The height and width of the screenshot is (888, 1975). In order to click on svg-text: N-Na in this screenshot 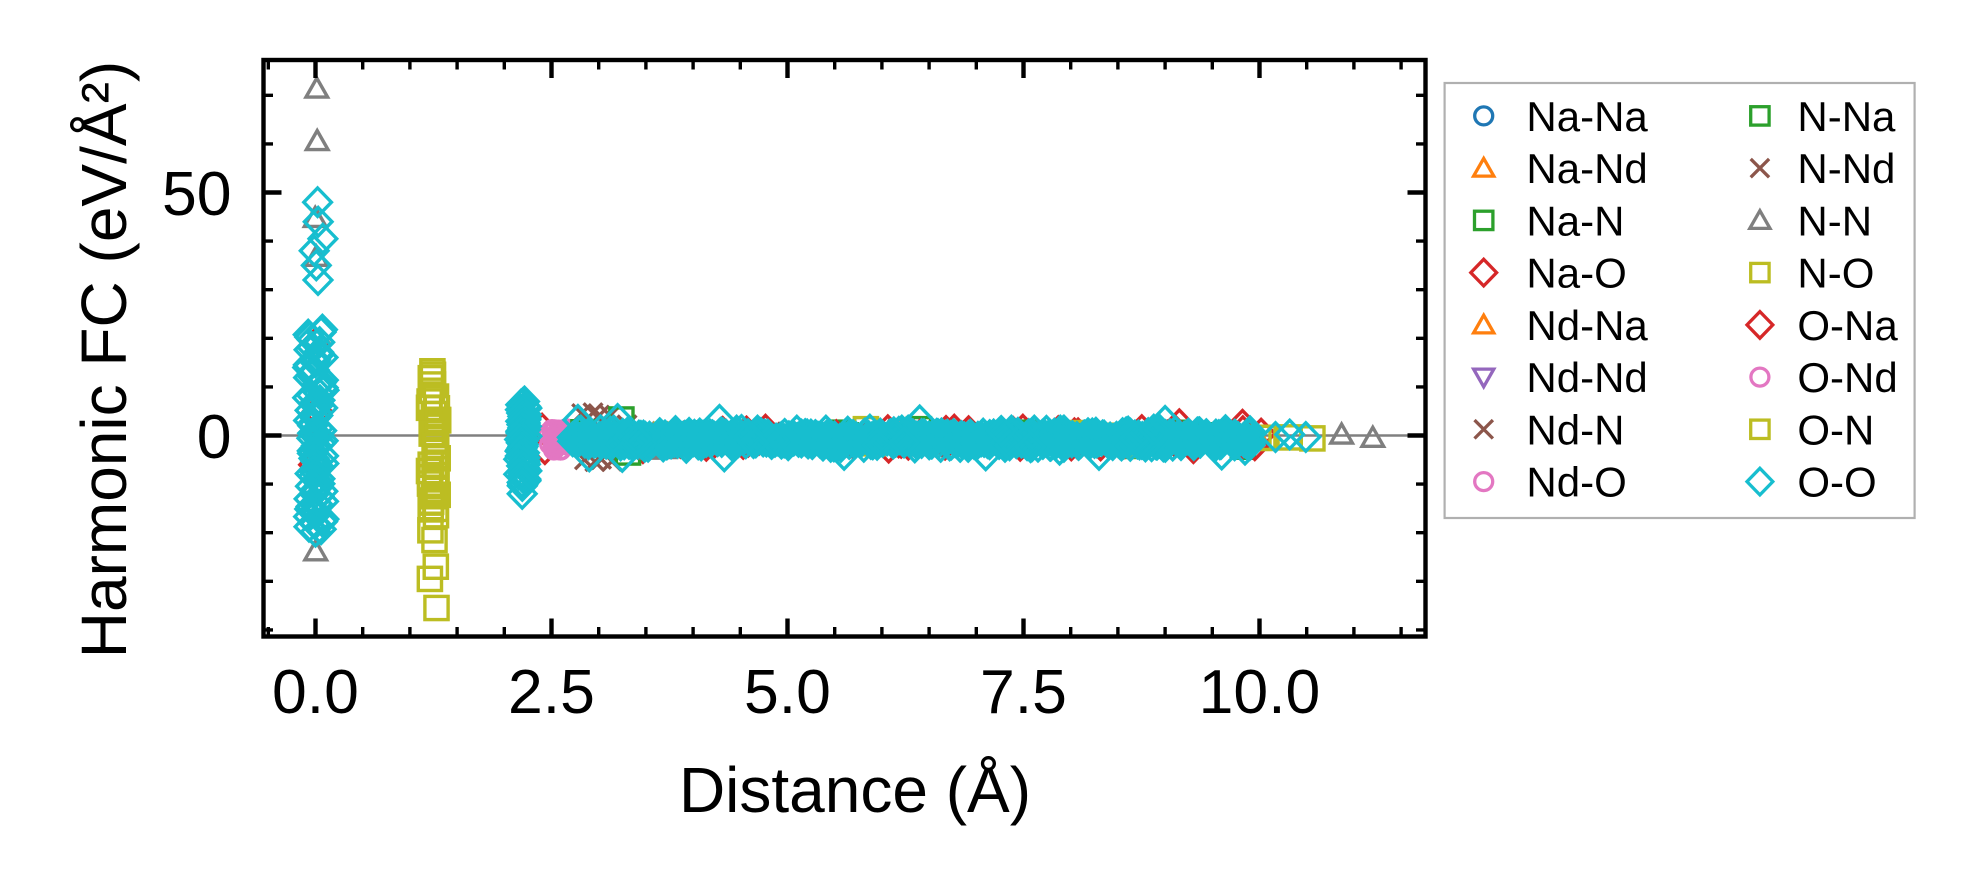, I will do `click(1846, 116)`.